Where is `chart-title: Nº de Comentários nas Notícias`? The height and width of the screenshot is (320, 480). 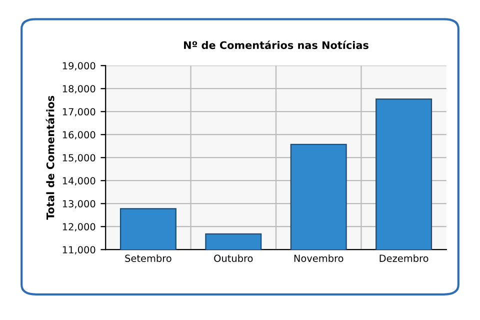 chart-title: Nº de Comentários nas Notícias is located at coordinates (276, 45).